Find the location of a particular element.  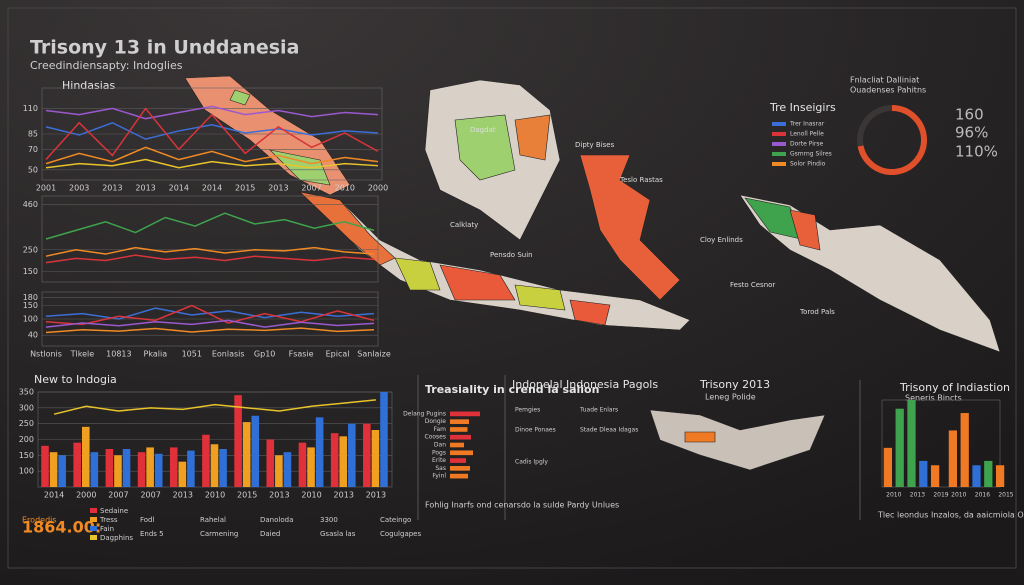

small-map-region is located at coordinates (700, 437).